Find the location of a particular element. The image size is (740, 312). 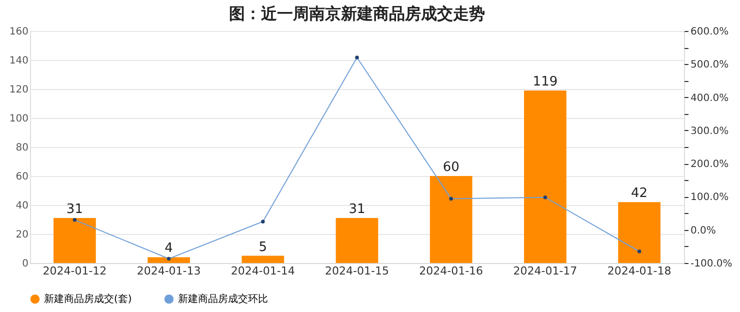

x-tick-label: 2024-01-15 is located at coordinates (357, 271).